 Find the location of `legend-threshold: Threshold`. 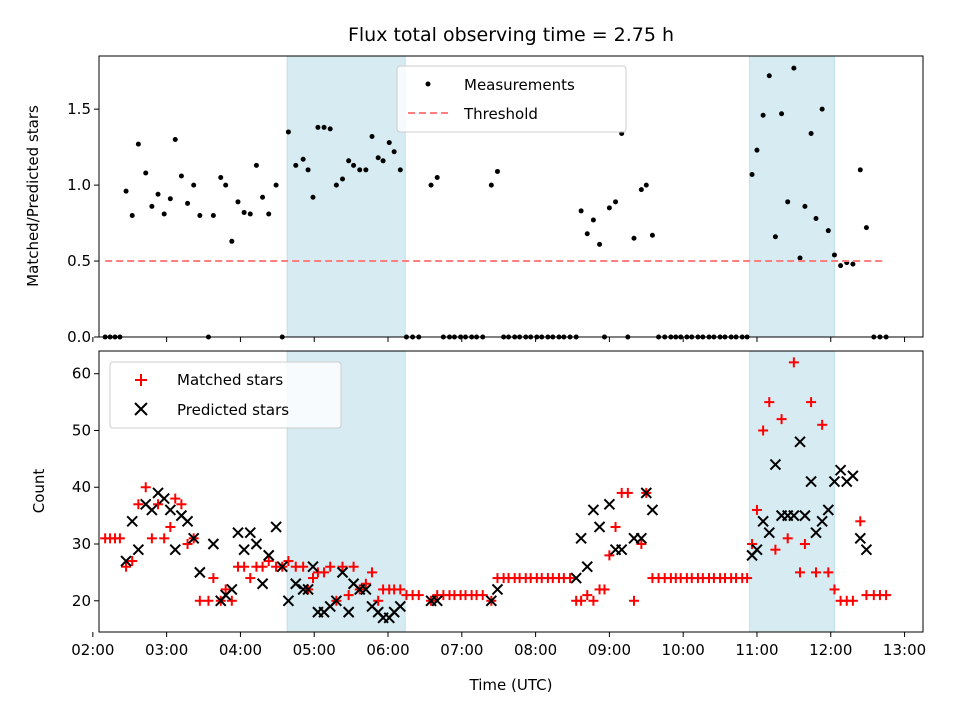

legend-threshold: Threshold is located at coordinates (500, 114).